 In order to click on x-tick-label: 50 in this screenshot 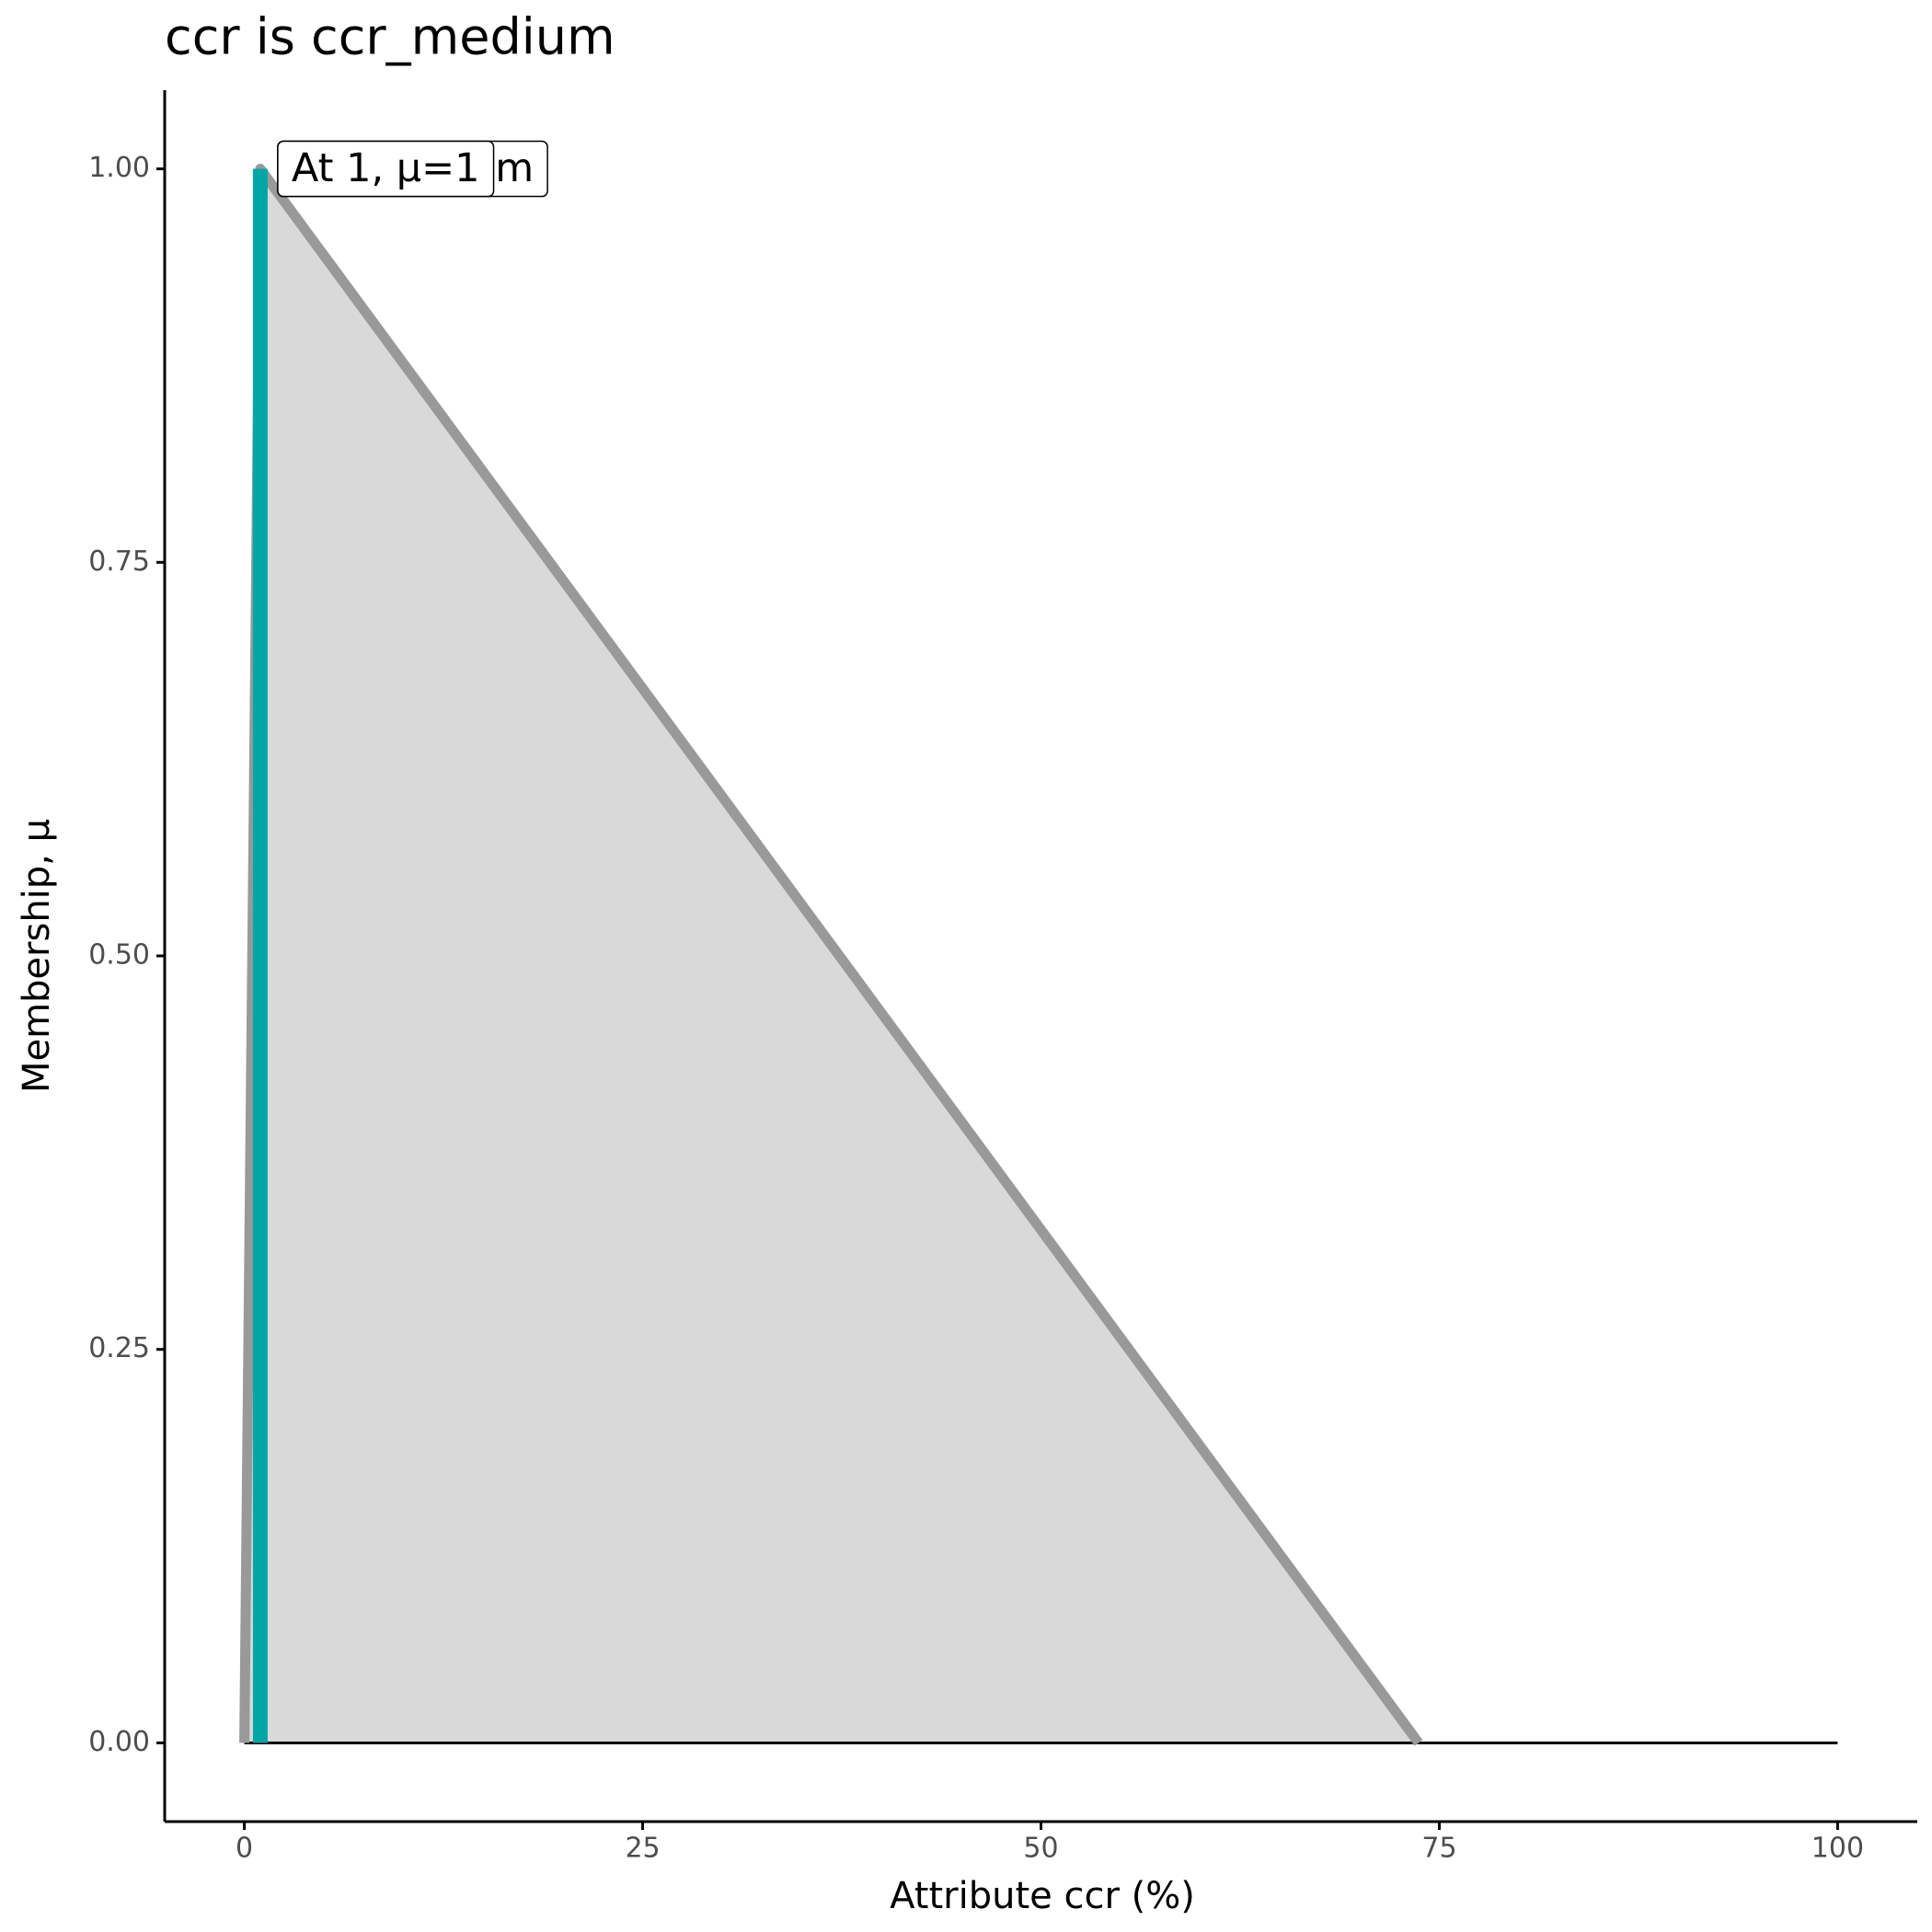, I will do `click(1040, 1849)`.